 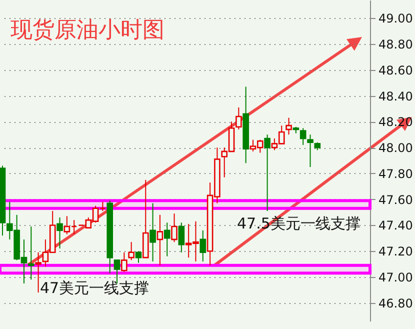 What do you see at coordinates (395, 173) in the screenshot?
I see `y-tick-label: 47.80` at bounding box center [395, 173].